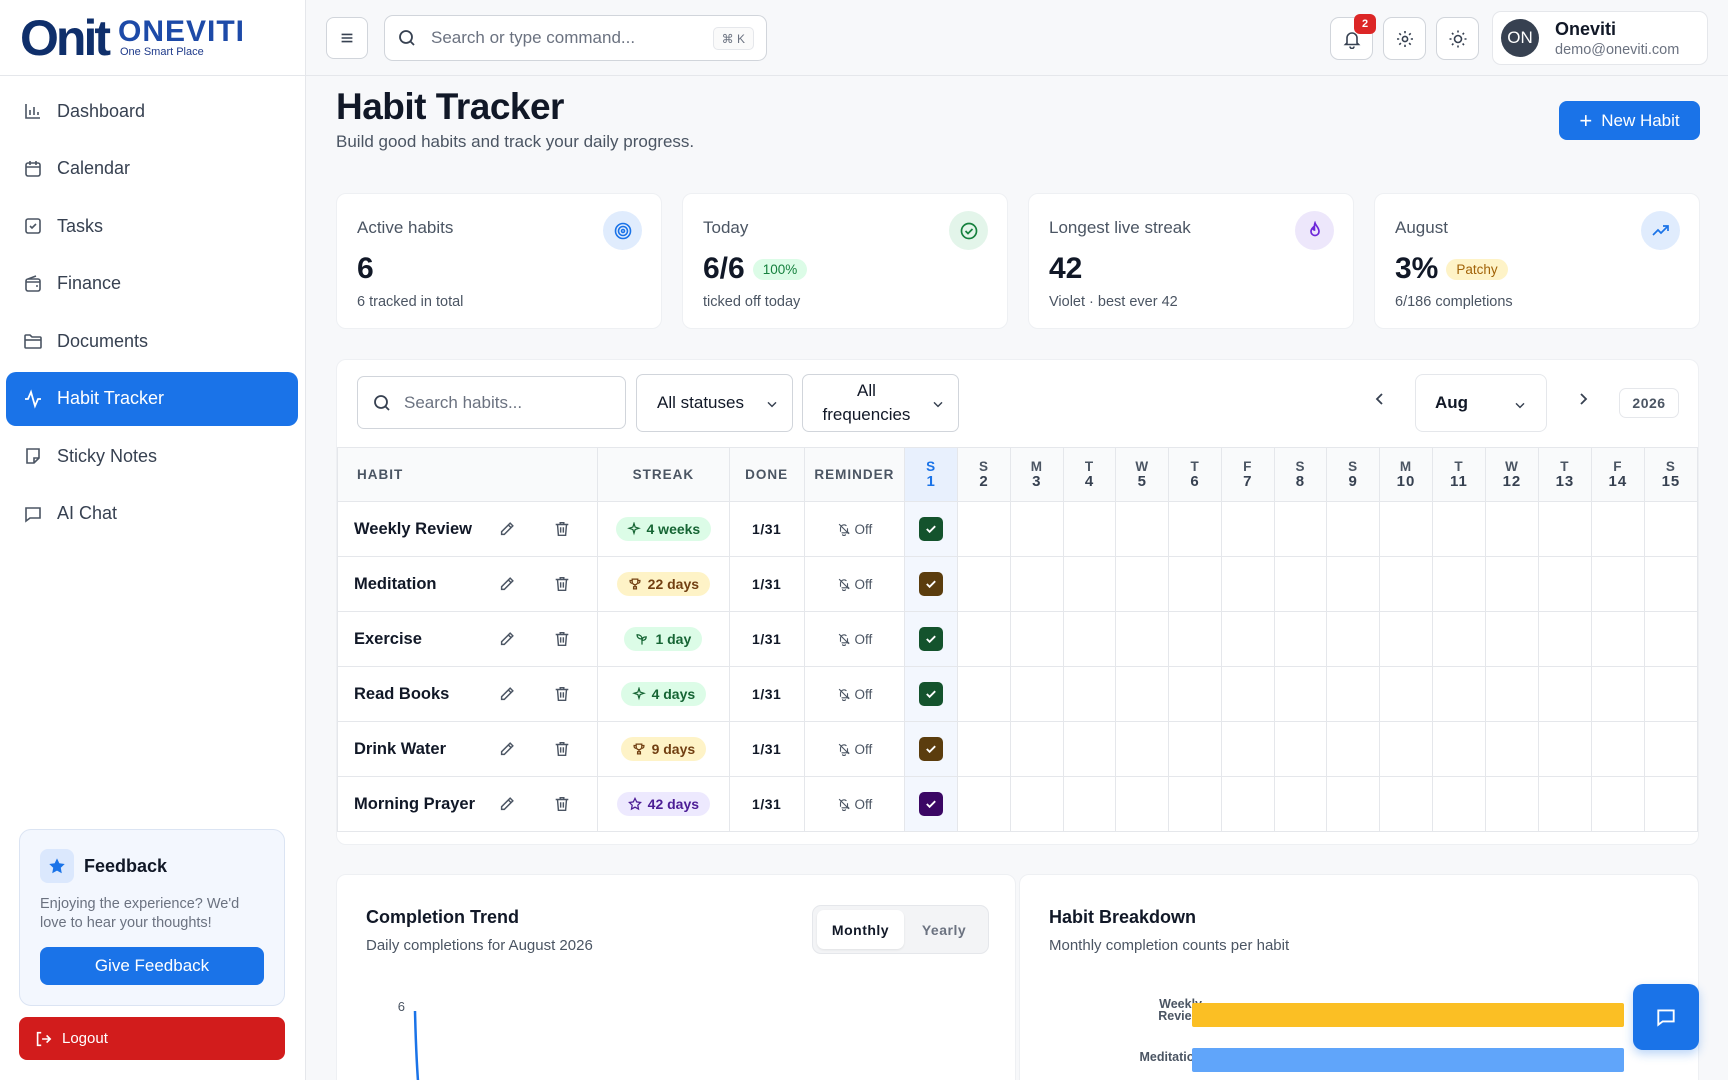 This screenshot has height=1080, width=1728. I want to click on habit-name: Meditation, so click(395, 583).